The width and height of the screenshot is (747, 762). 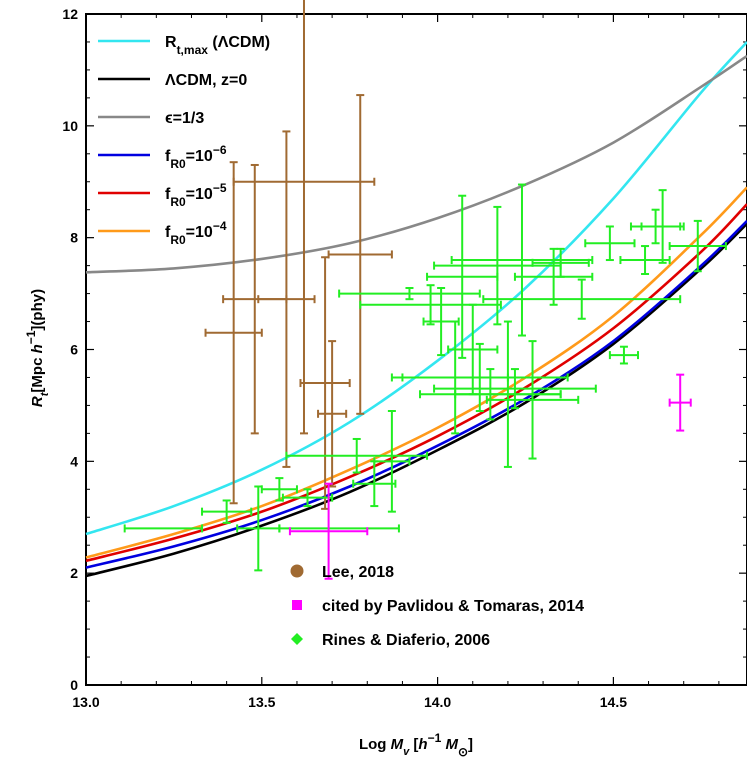 I want to click on y-tick-label: 2, so click(x=74, y=573).